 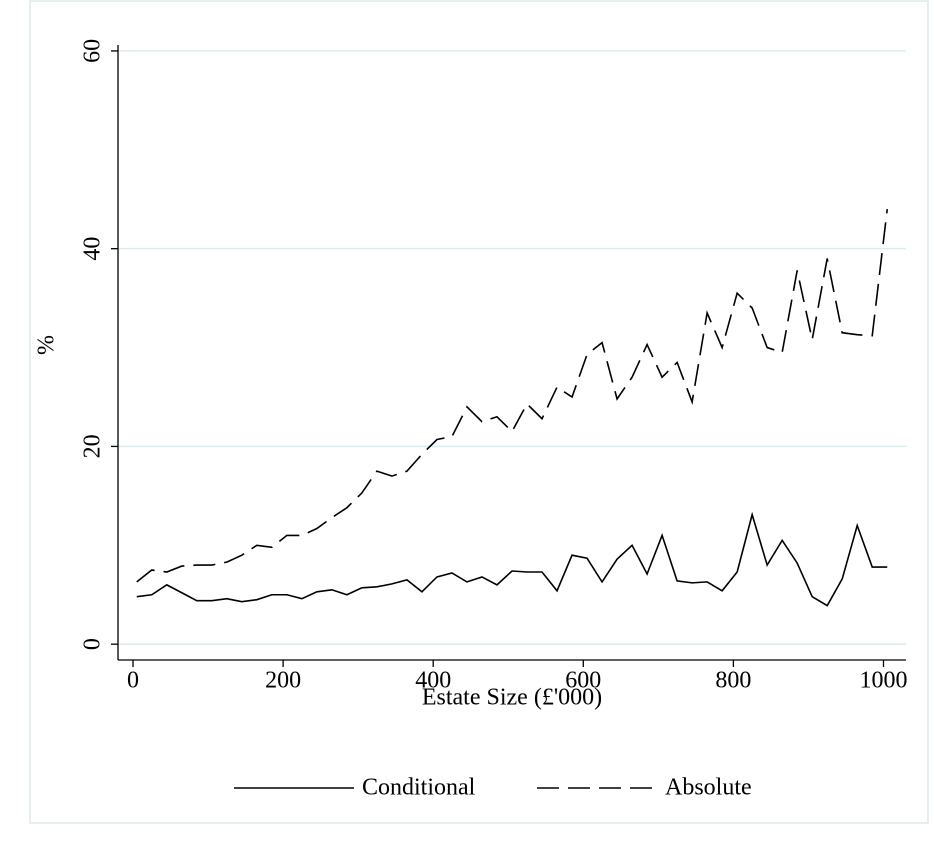 What do you see at coordinates (93, 446) in the screenshot?
I see `y-tick-label: 20` at bounding box center [93, 446].